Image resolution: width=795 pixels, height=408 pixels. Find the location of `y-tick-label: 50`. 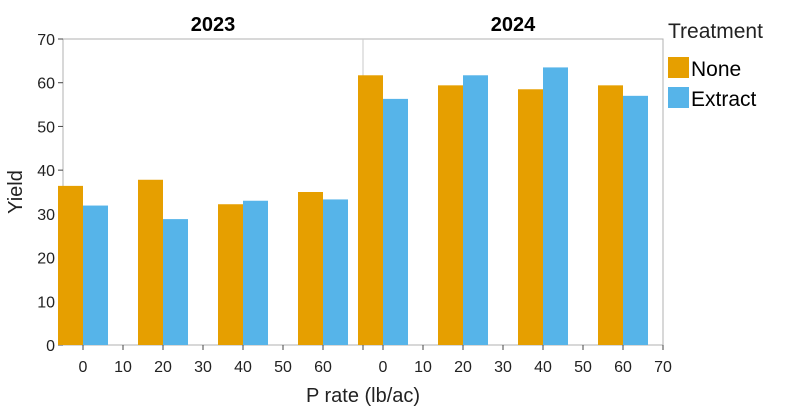

y-tick-label: 50 is located at coordinates (46, 127).